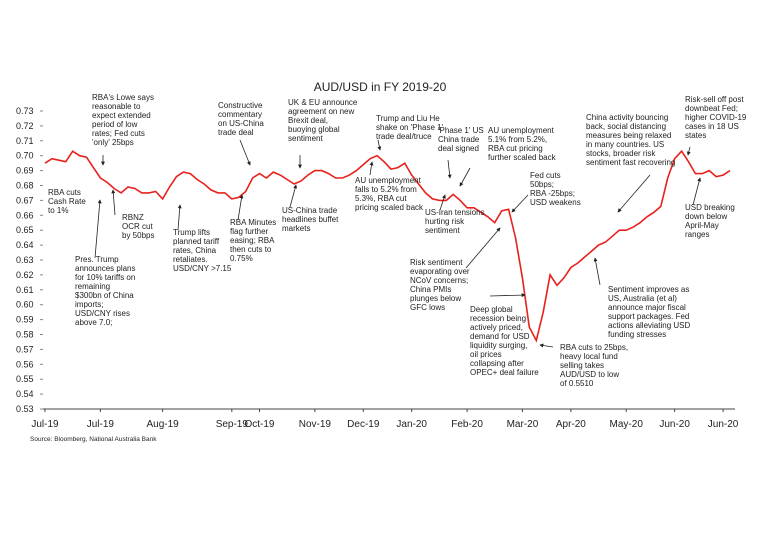 The image size is (757, 535). What do you see at coordinates (190, 259) in the screenshot?
I see `annotation: retaliates.` at bounding box center [190, 259].